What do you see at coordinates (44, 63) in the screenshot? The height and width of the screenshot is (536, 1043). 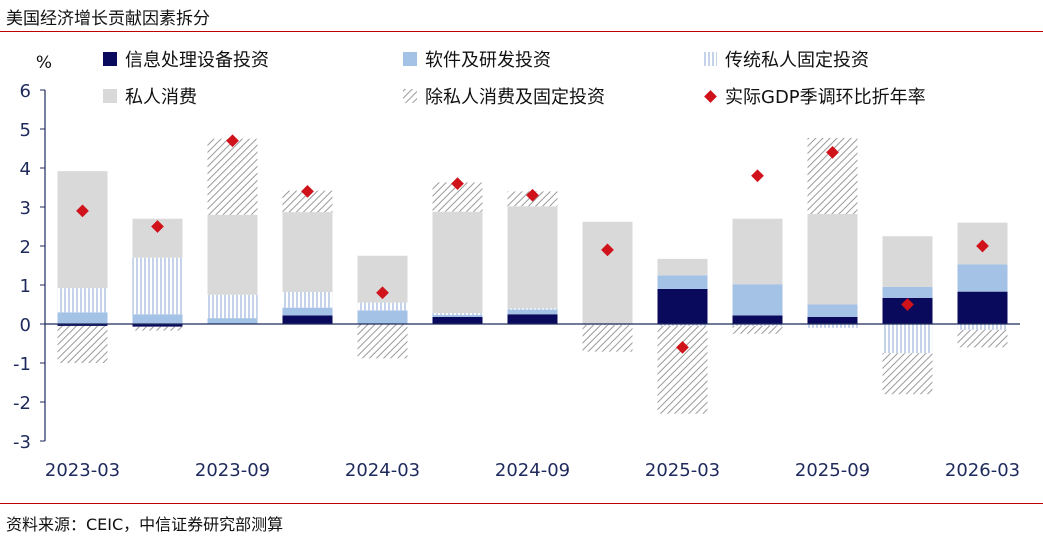 I see `y-axis-unit: %` at bounding box center [44, 63].